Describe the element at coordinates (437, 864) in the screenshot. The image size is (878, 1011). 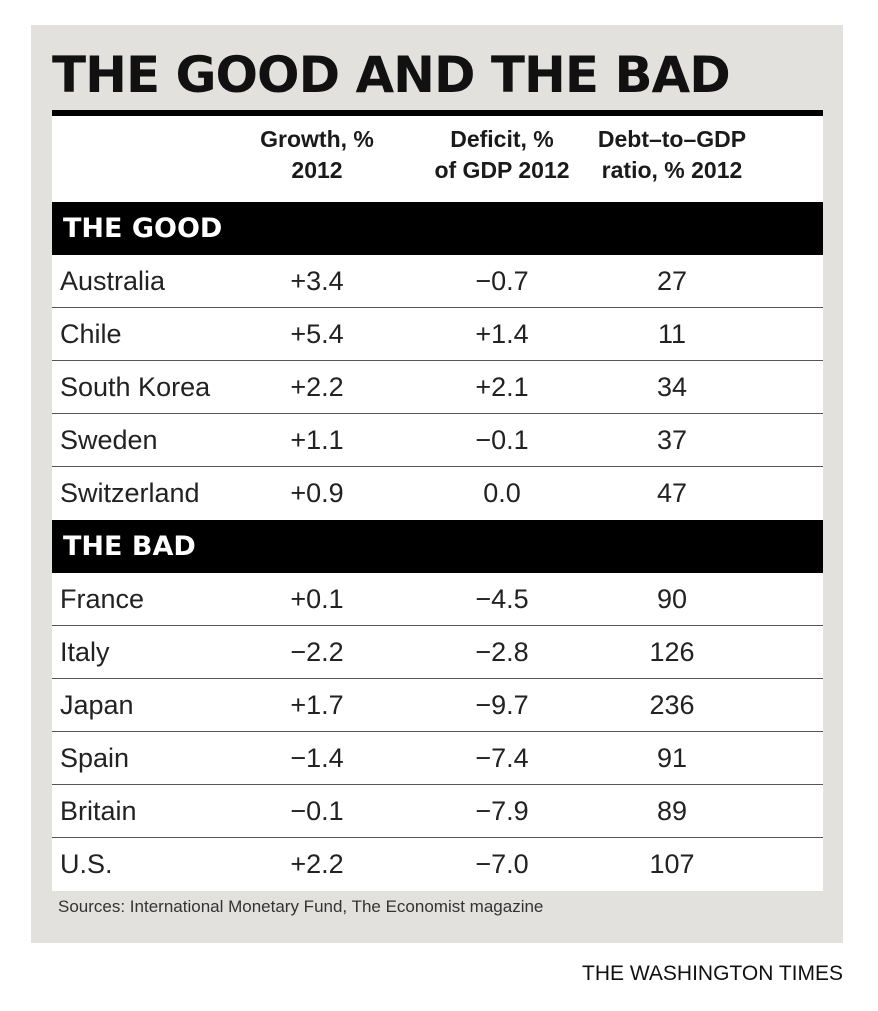
I see `table-row: U.S. +2.2 −7.0 107` at that location.